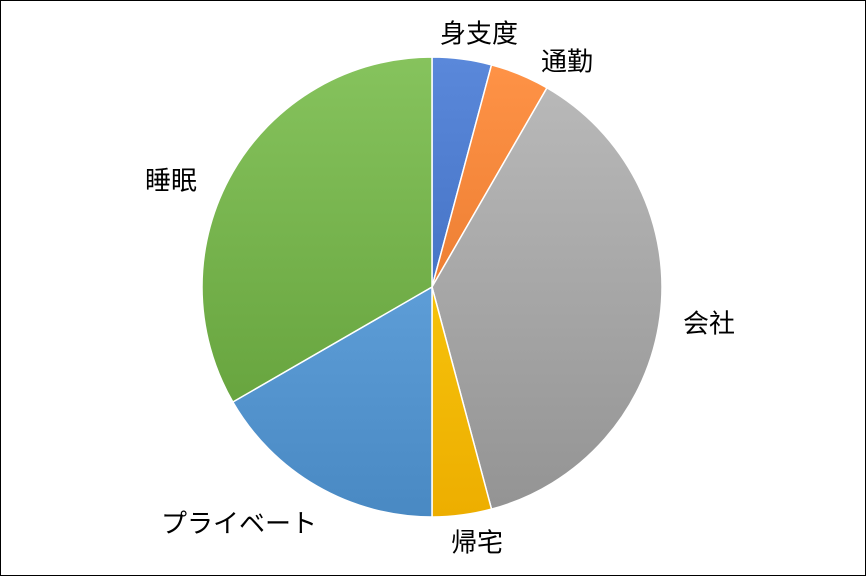  Describe the element at coordinates (477, 544) in the screenshot. I see `slice-label-3: 帰宅` at that location.